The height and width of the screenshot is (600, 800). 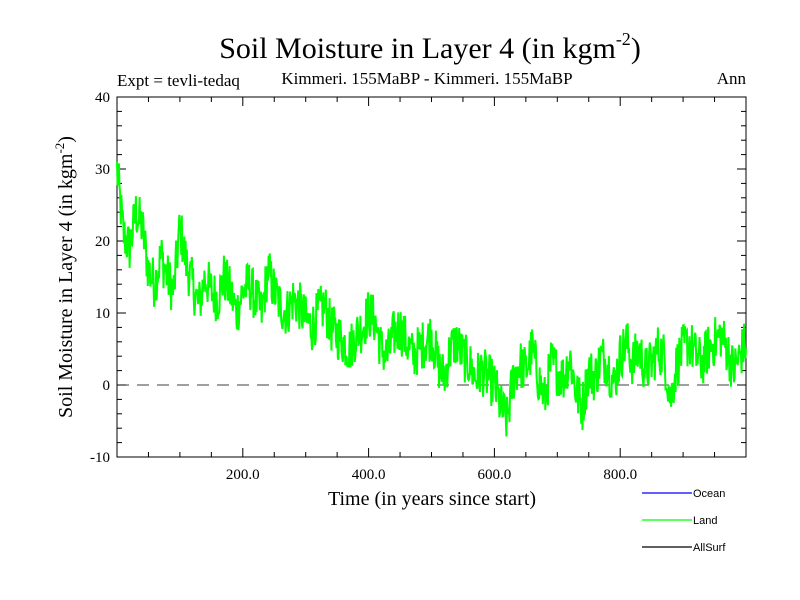 What do you see at coordinates (732, 78) in the screenshot?
I see `season-label: Ann` at bounding box center [732, 78].